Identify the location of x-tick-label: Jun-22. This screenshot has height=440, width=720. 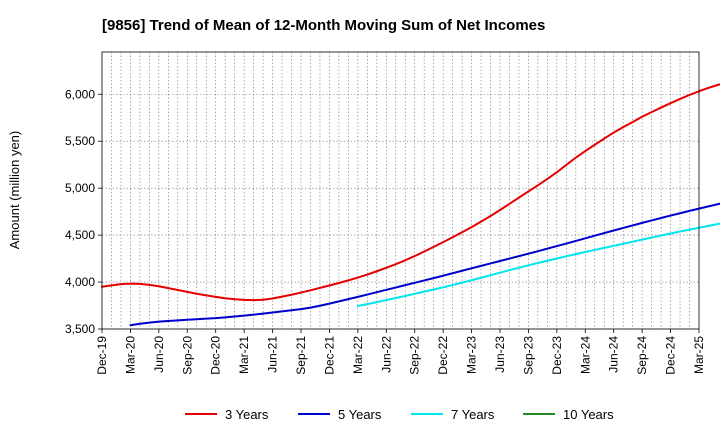
(386, 354).